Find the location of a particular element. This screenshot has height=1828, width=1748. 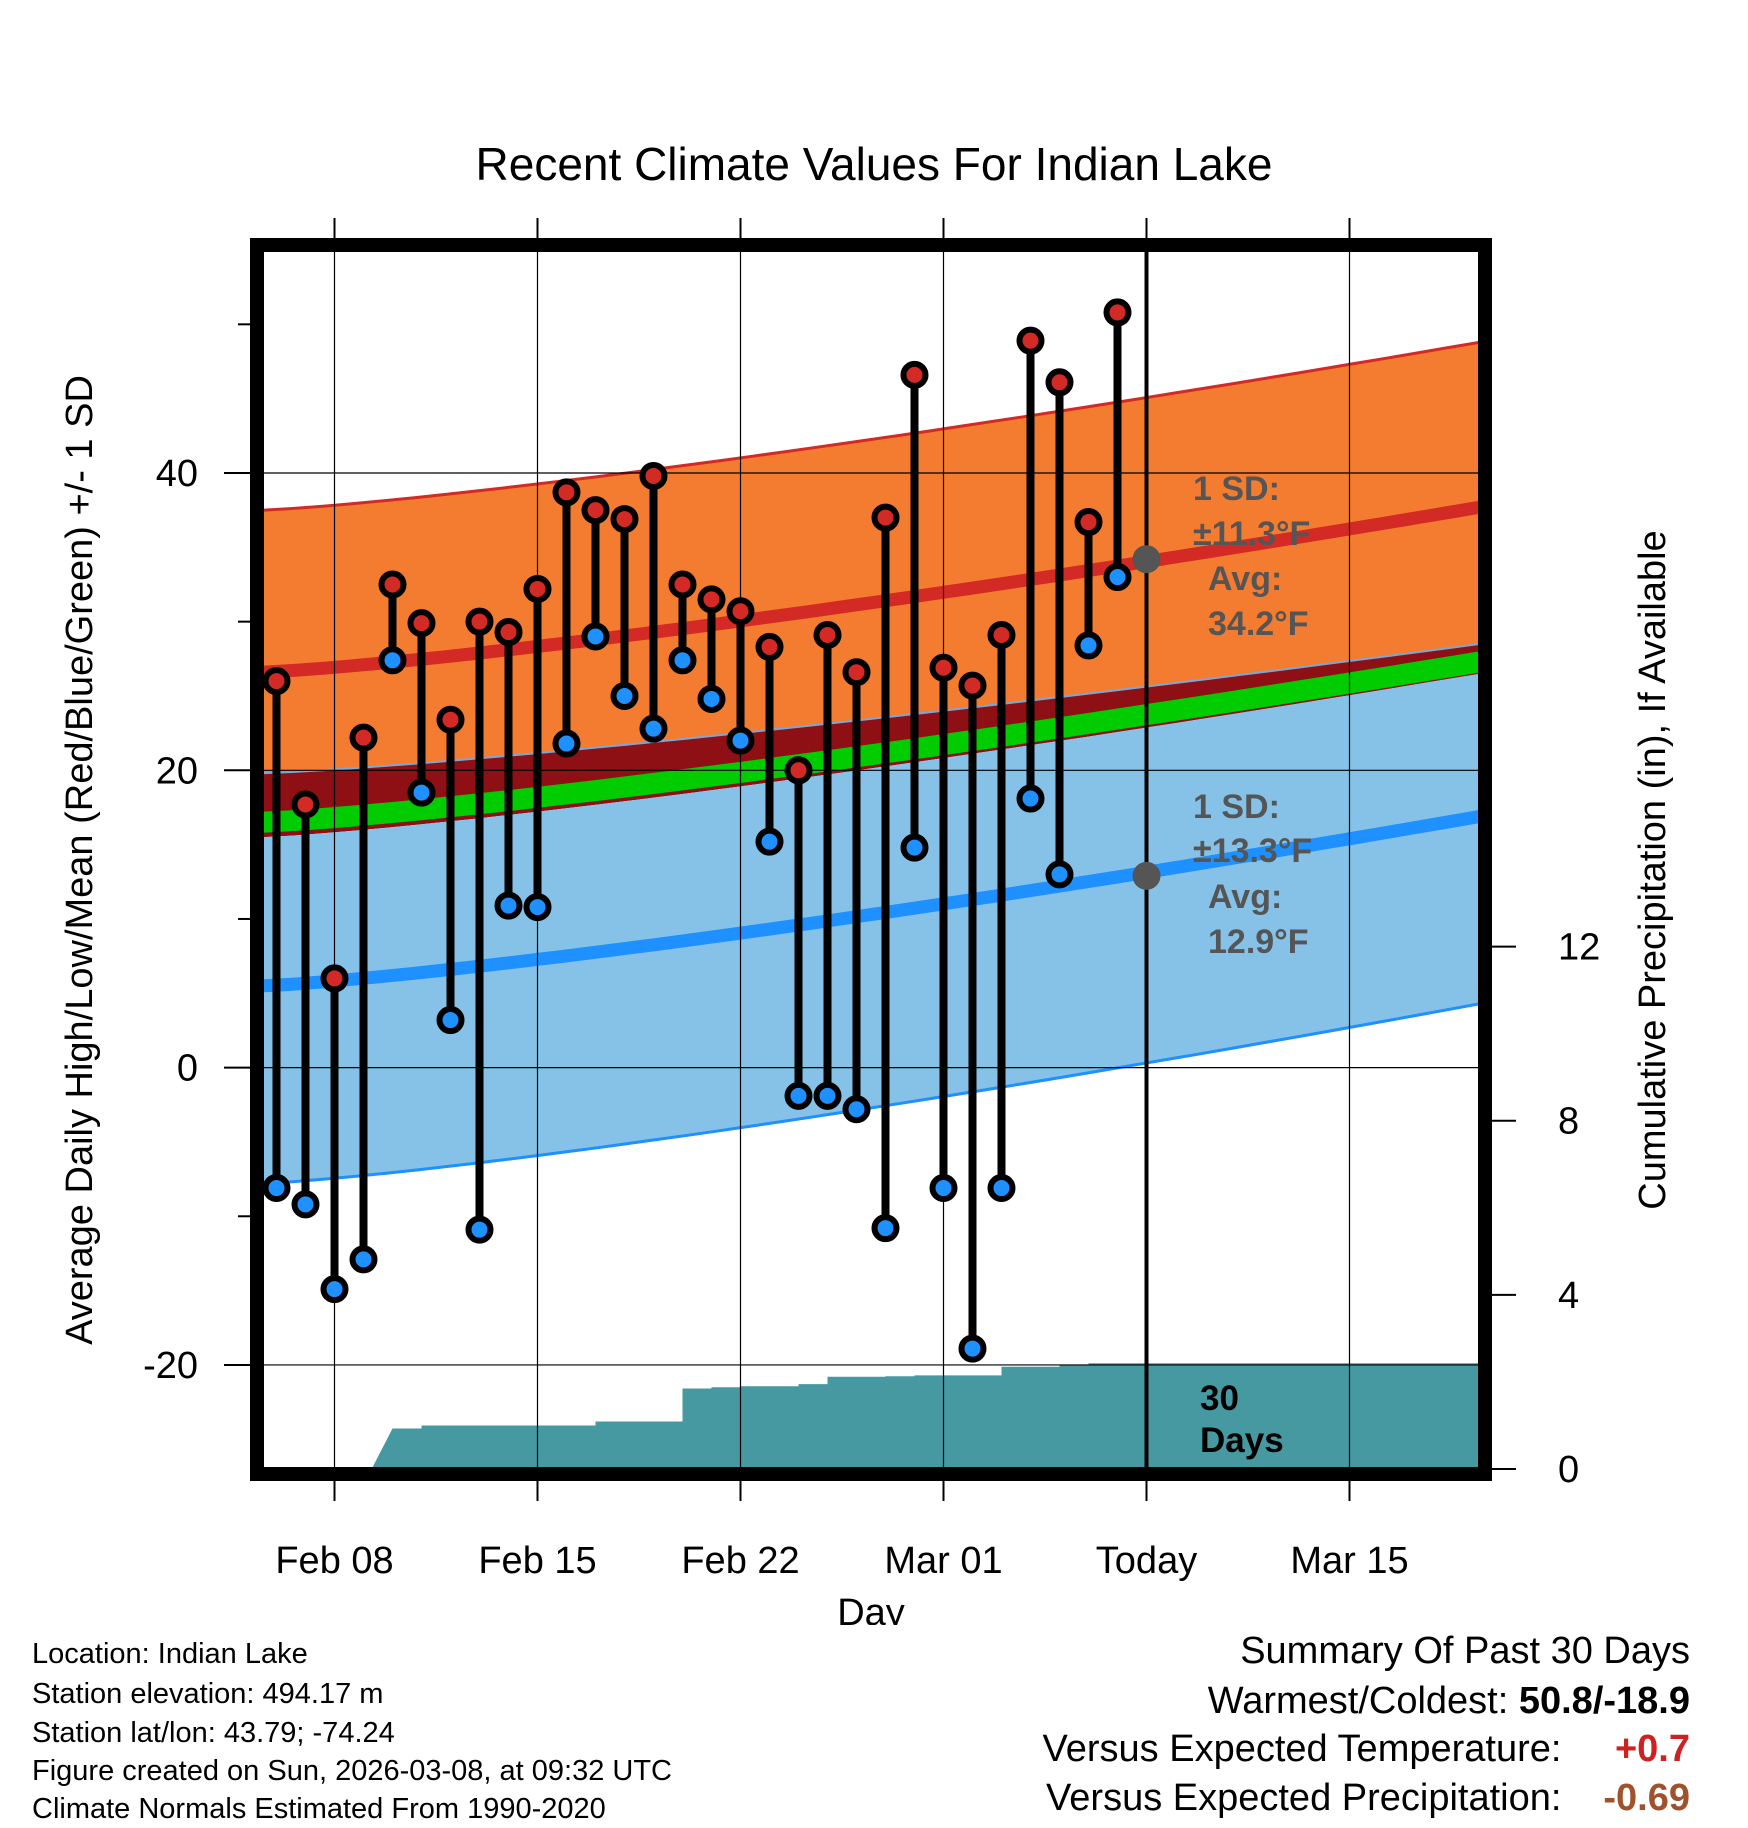

y-tick-label: 40 is located at coordinates (177, 474).